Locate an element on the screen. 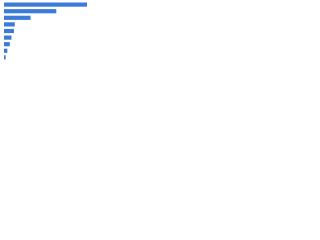 The image size is (320, 240). chart is located at coordinates (45, 31).